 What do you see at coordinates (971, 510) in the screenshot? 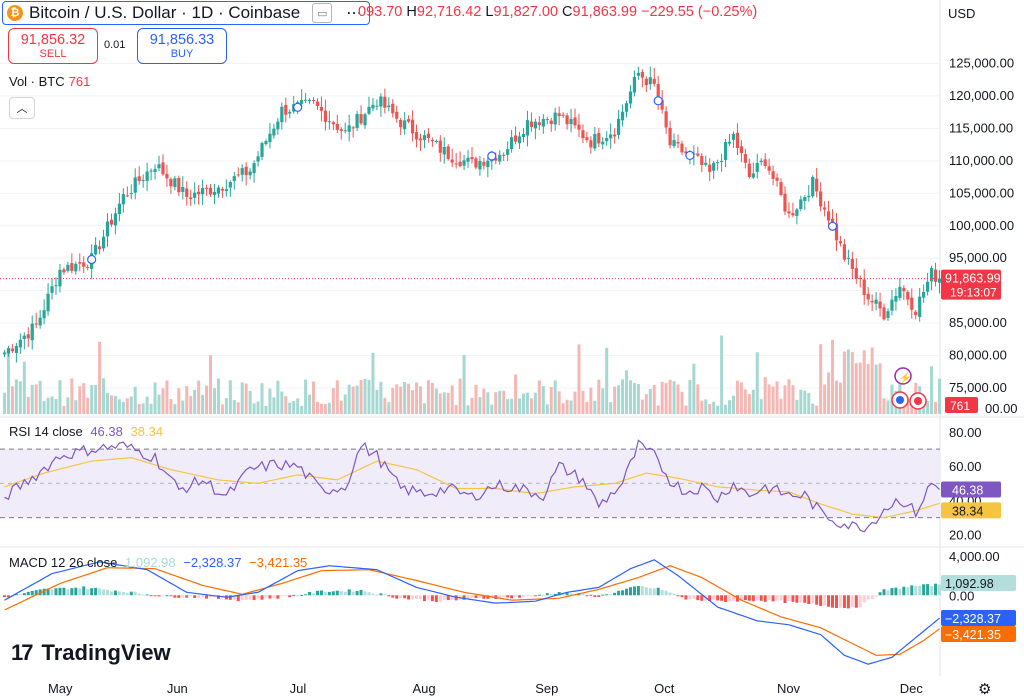
I see `rsi-ma-value-tag` at bounding box center [971, 510].